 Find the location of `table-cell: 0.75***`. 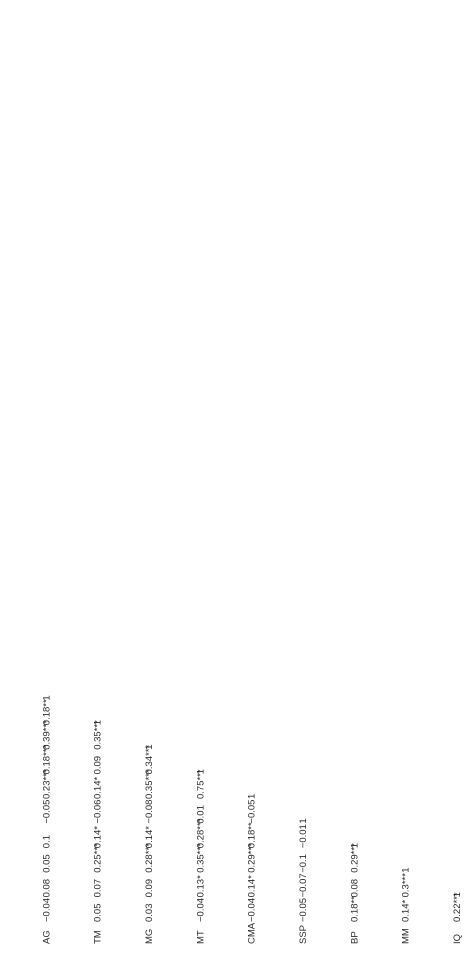

table-cell: 0.75*** is located at coordinates (200, 784).